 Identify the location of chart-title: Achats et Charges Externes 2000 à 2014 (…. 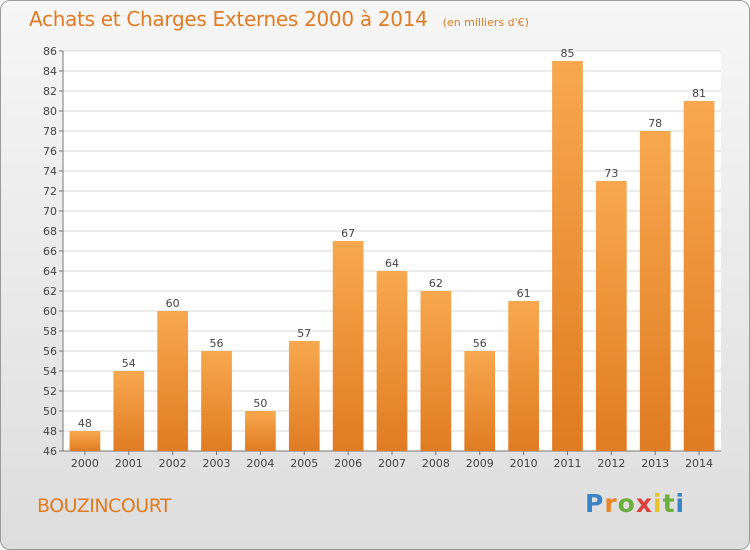
(279, 19).